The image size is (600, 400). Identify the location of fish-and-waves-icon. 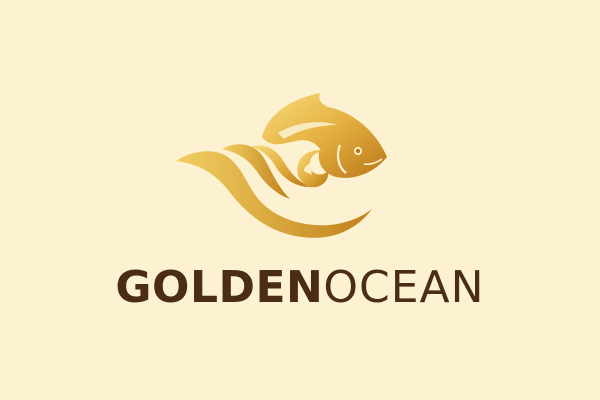
(281, 165).